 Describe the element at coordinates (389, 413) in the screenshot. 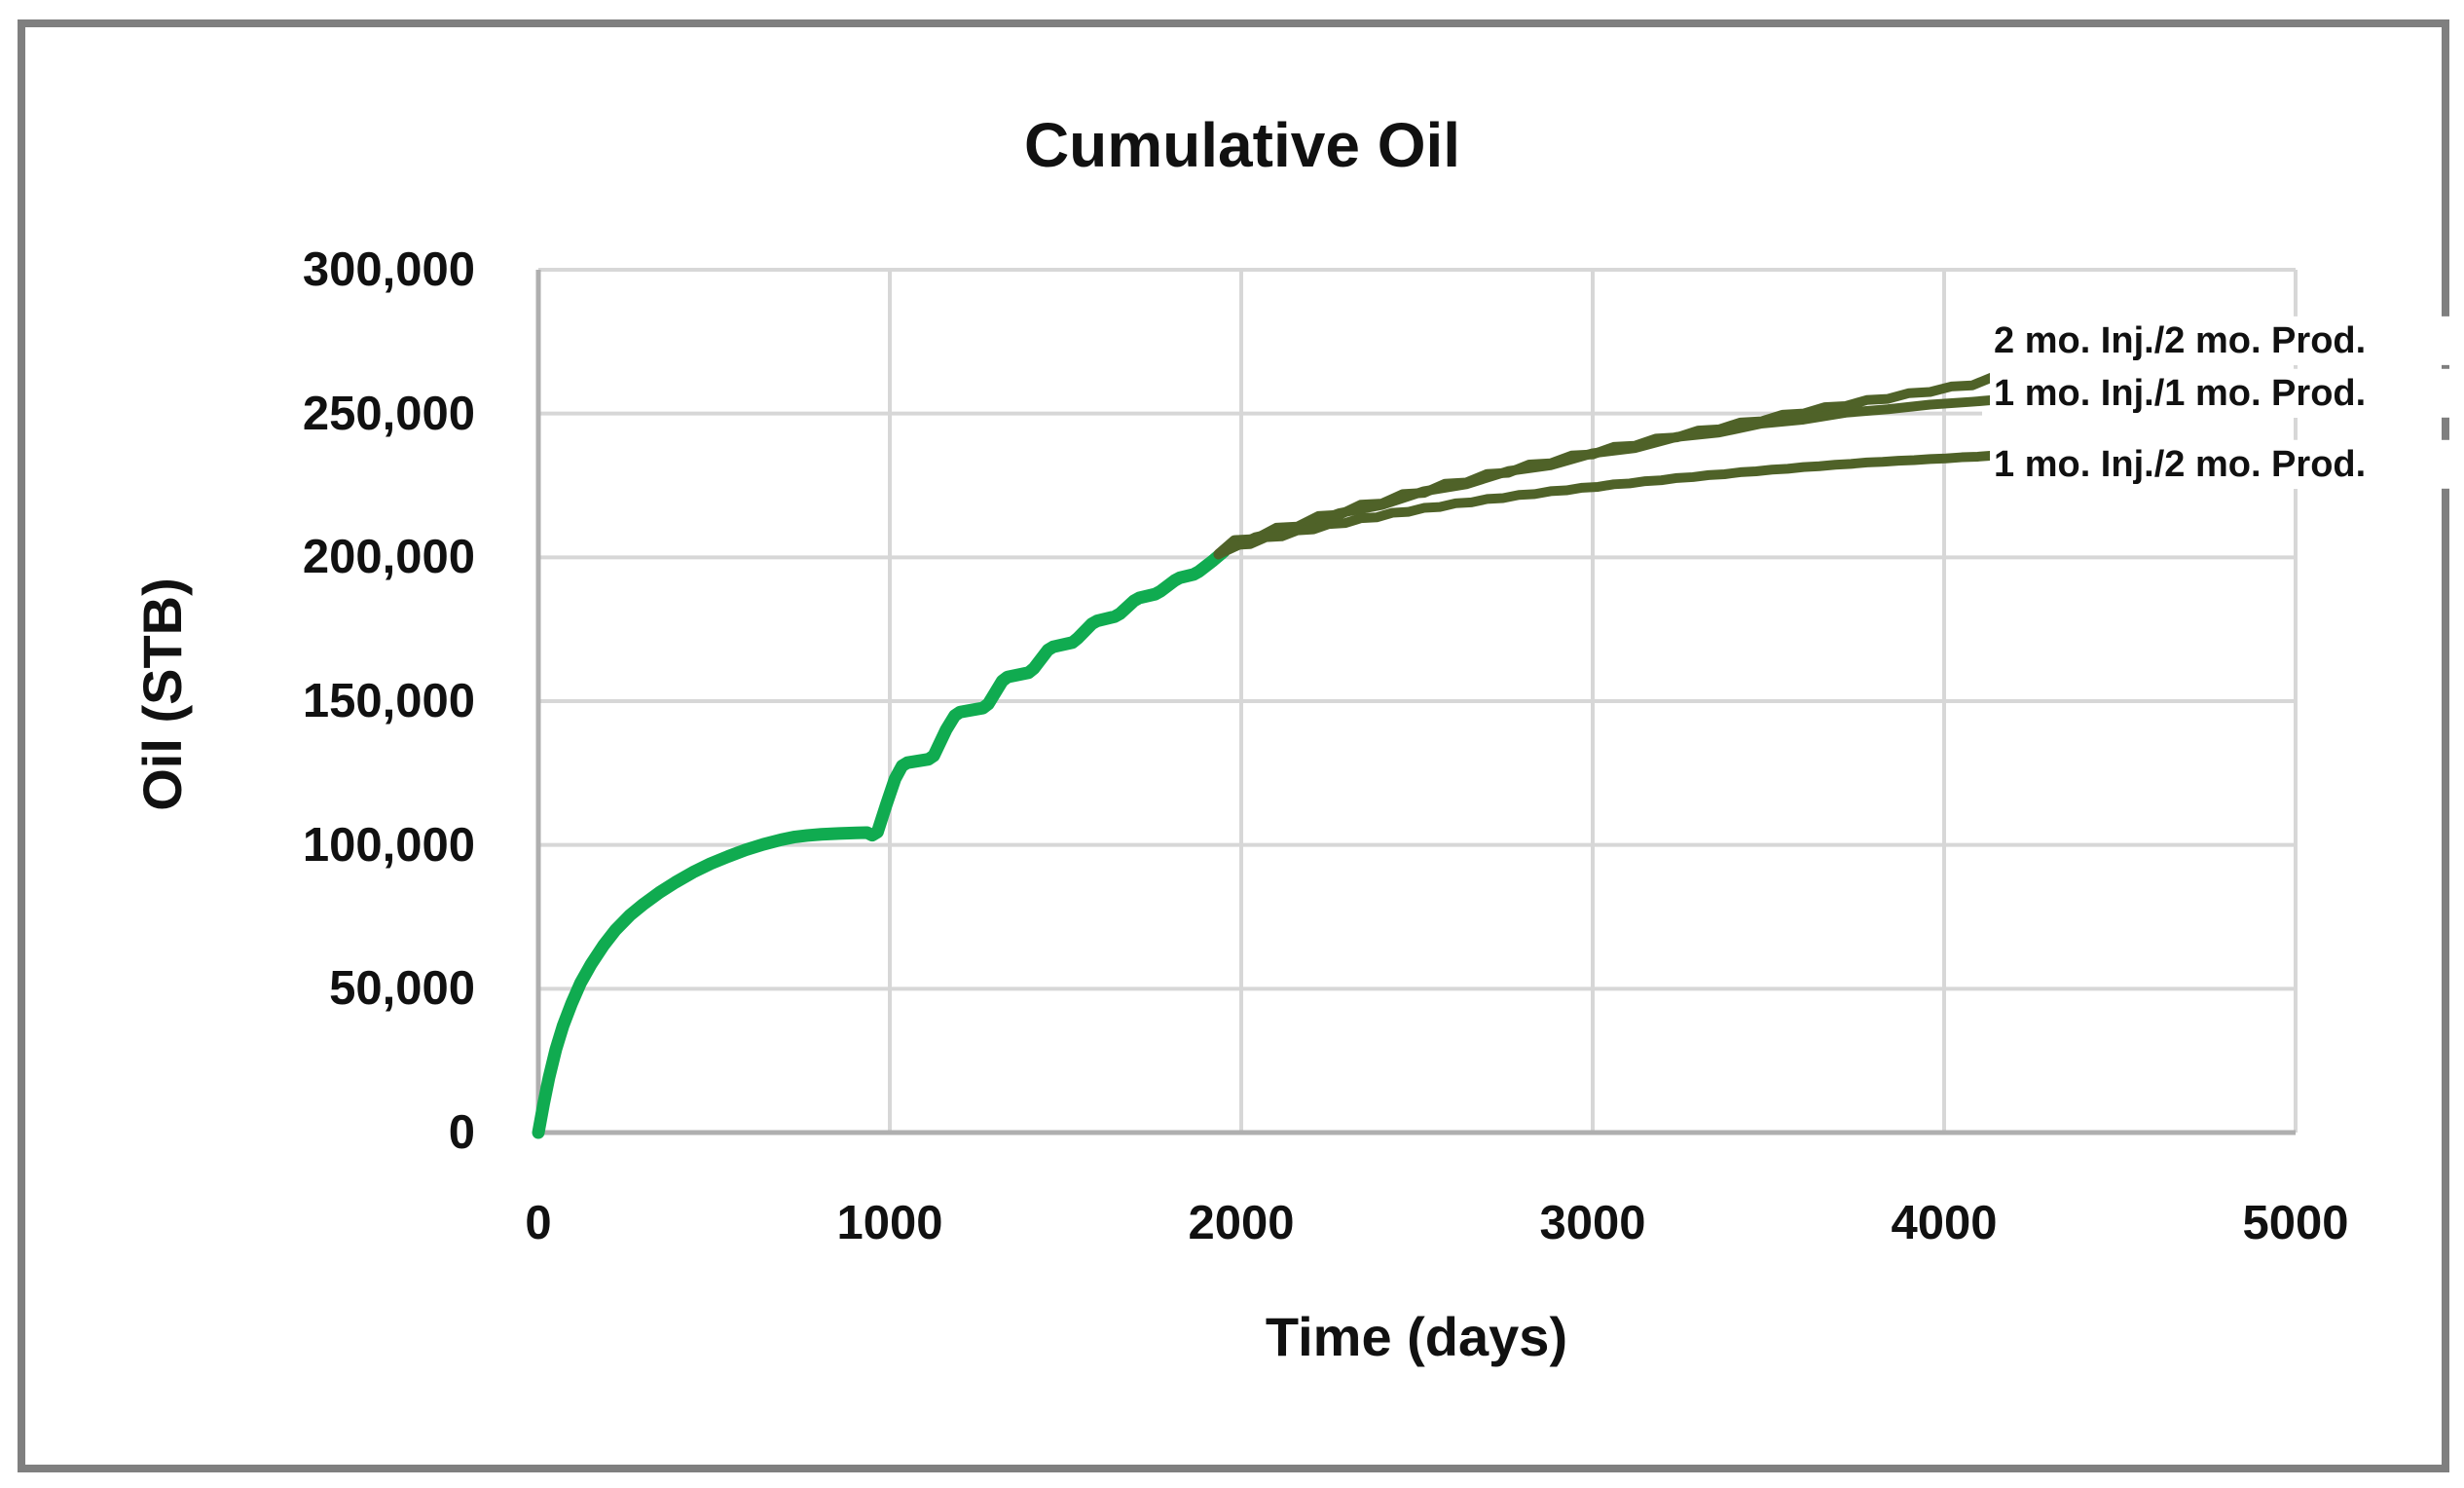

I see `y-tick-label: 250,000` at that location.